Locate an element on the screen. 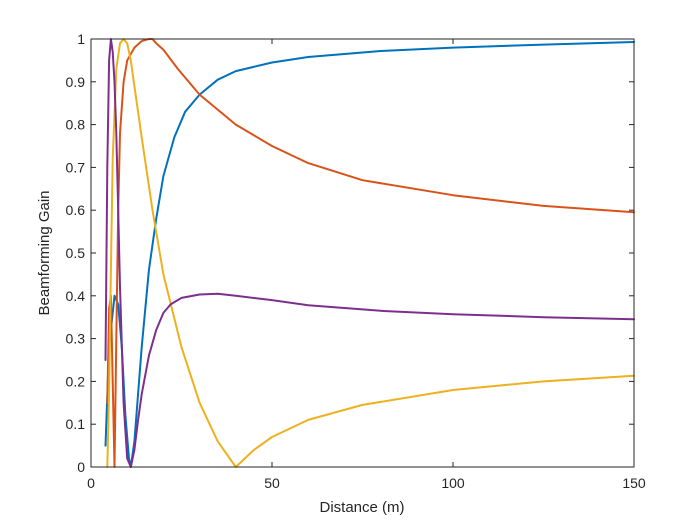 The image size is (700, 525). y-tick-label: 0.1 is located at coordinates (76, 424).